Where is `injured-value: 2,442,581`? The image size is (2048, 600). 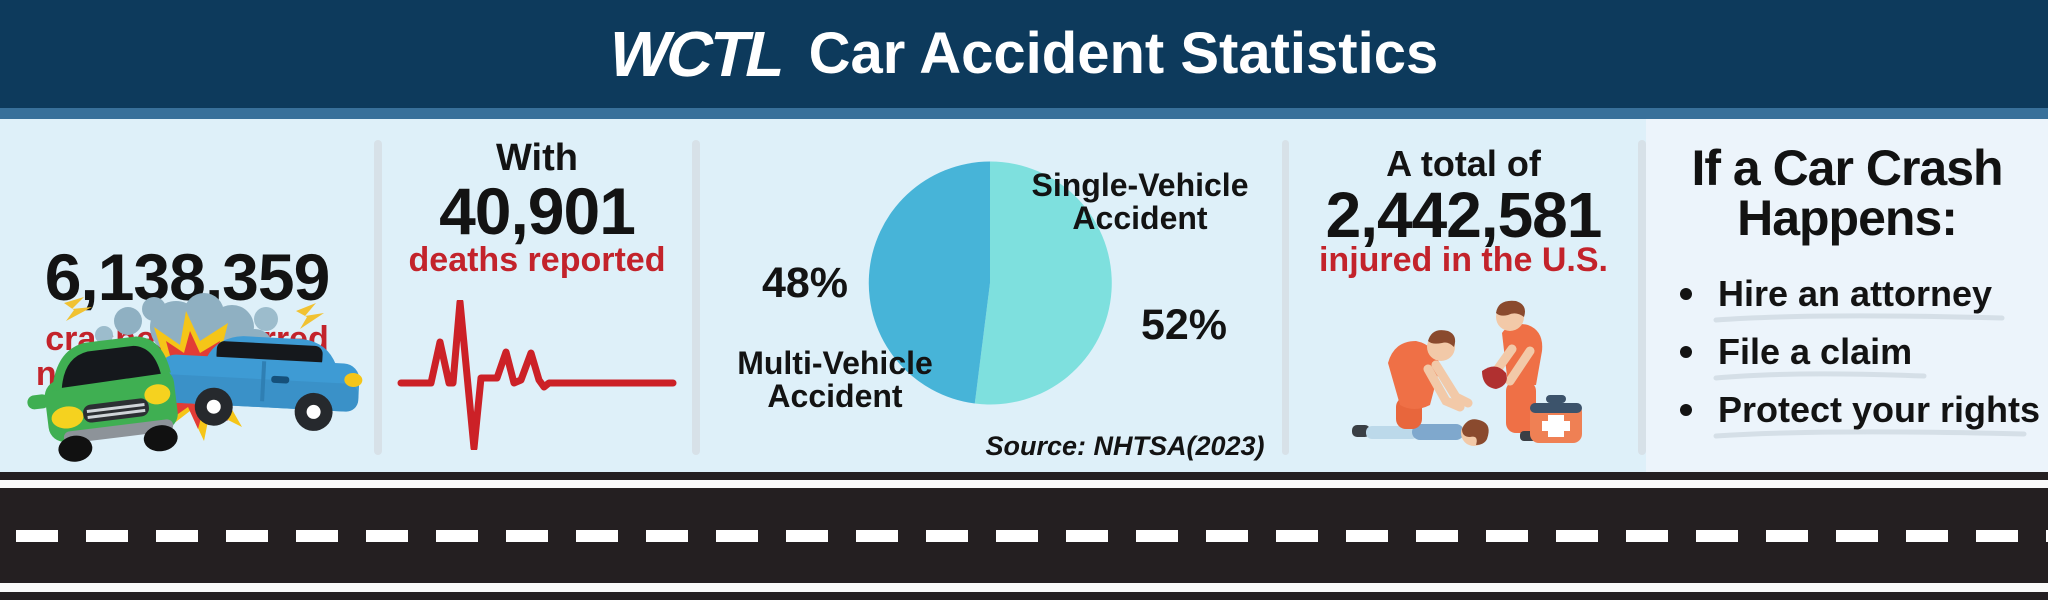 injured-value: 2,442,581 is located at coordinates (1464, 215).